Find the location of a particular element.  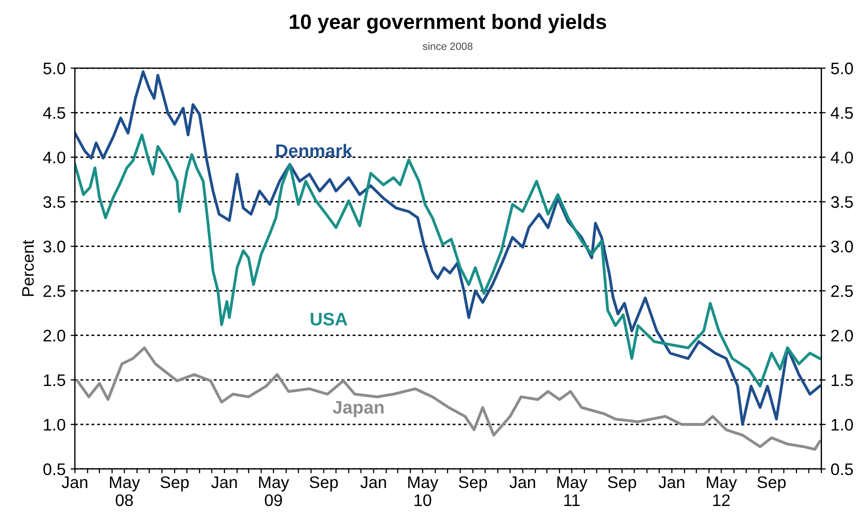

y2-tick-label: 3.5 is located at coordinates (842, 202).